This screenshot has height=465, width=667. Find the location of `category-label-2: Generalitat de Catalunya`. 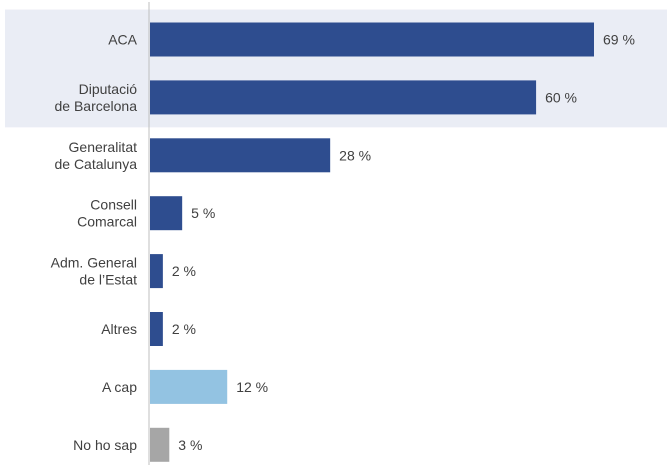

category-label-2: Generalitat de Catalunya is located at coordinates (95, 155).